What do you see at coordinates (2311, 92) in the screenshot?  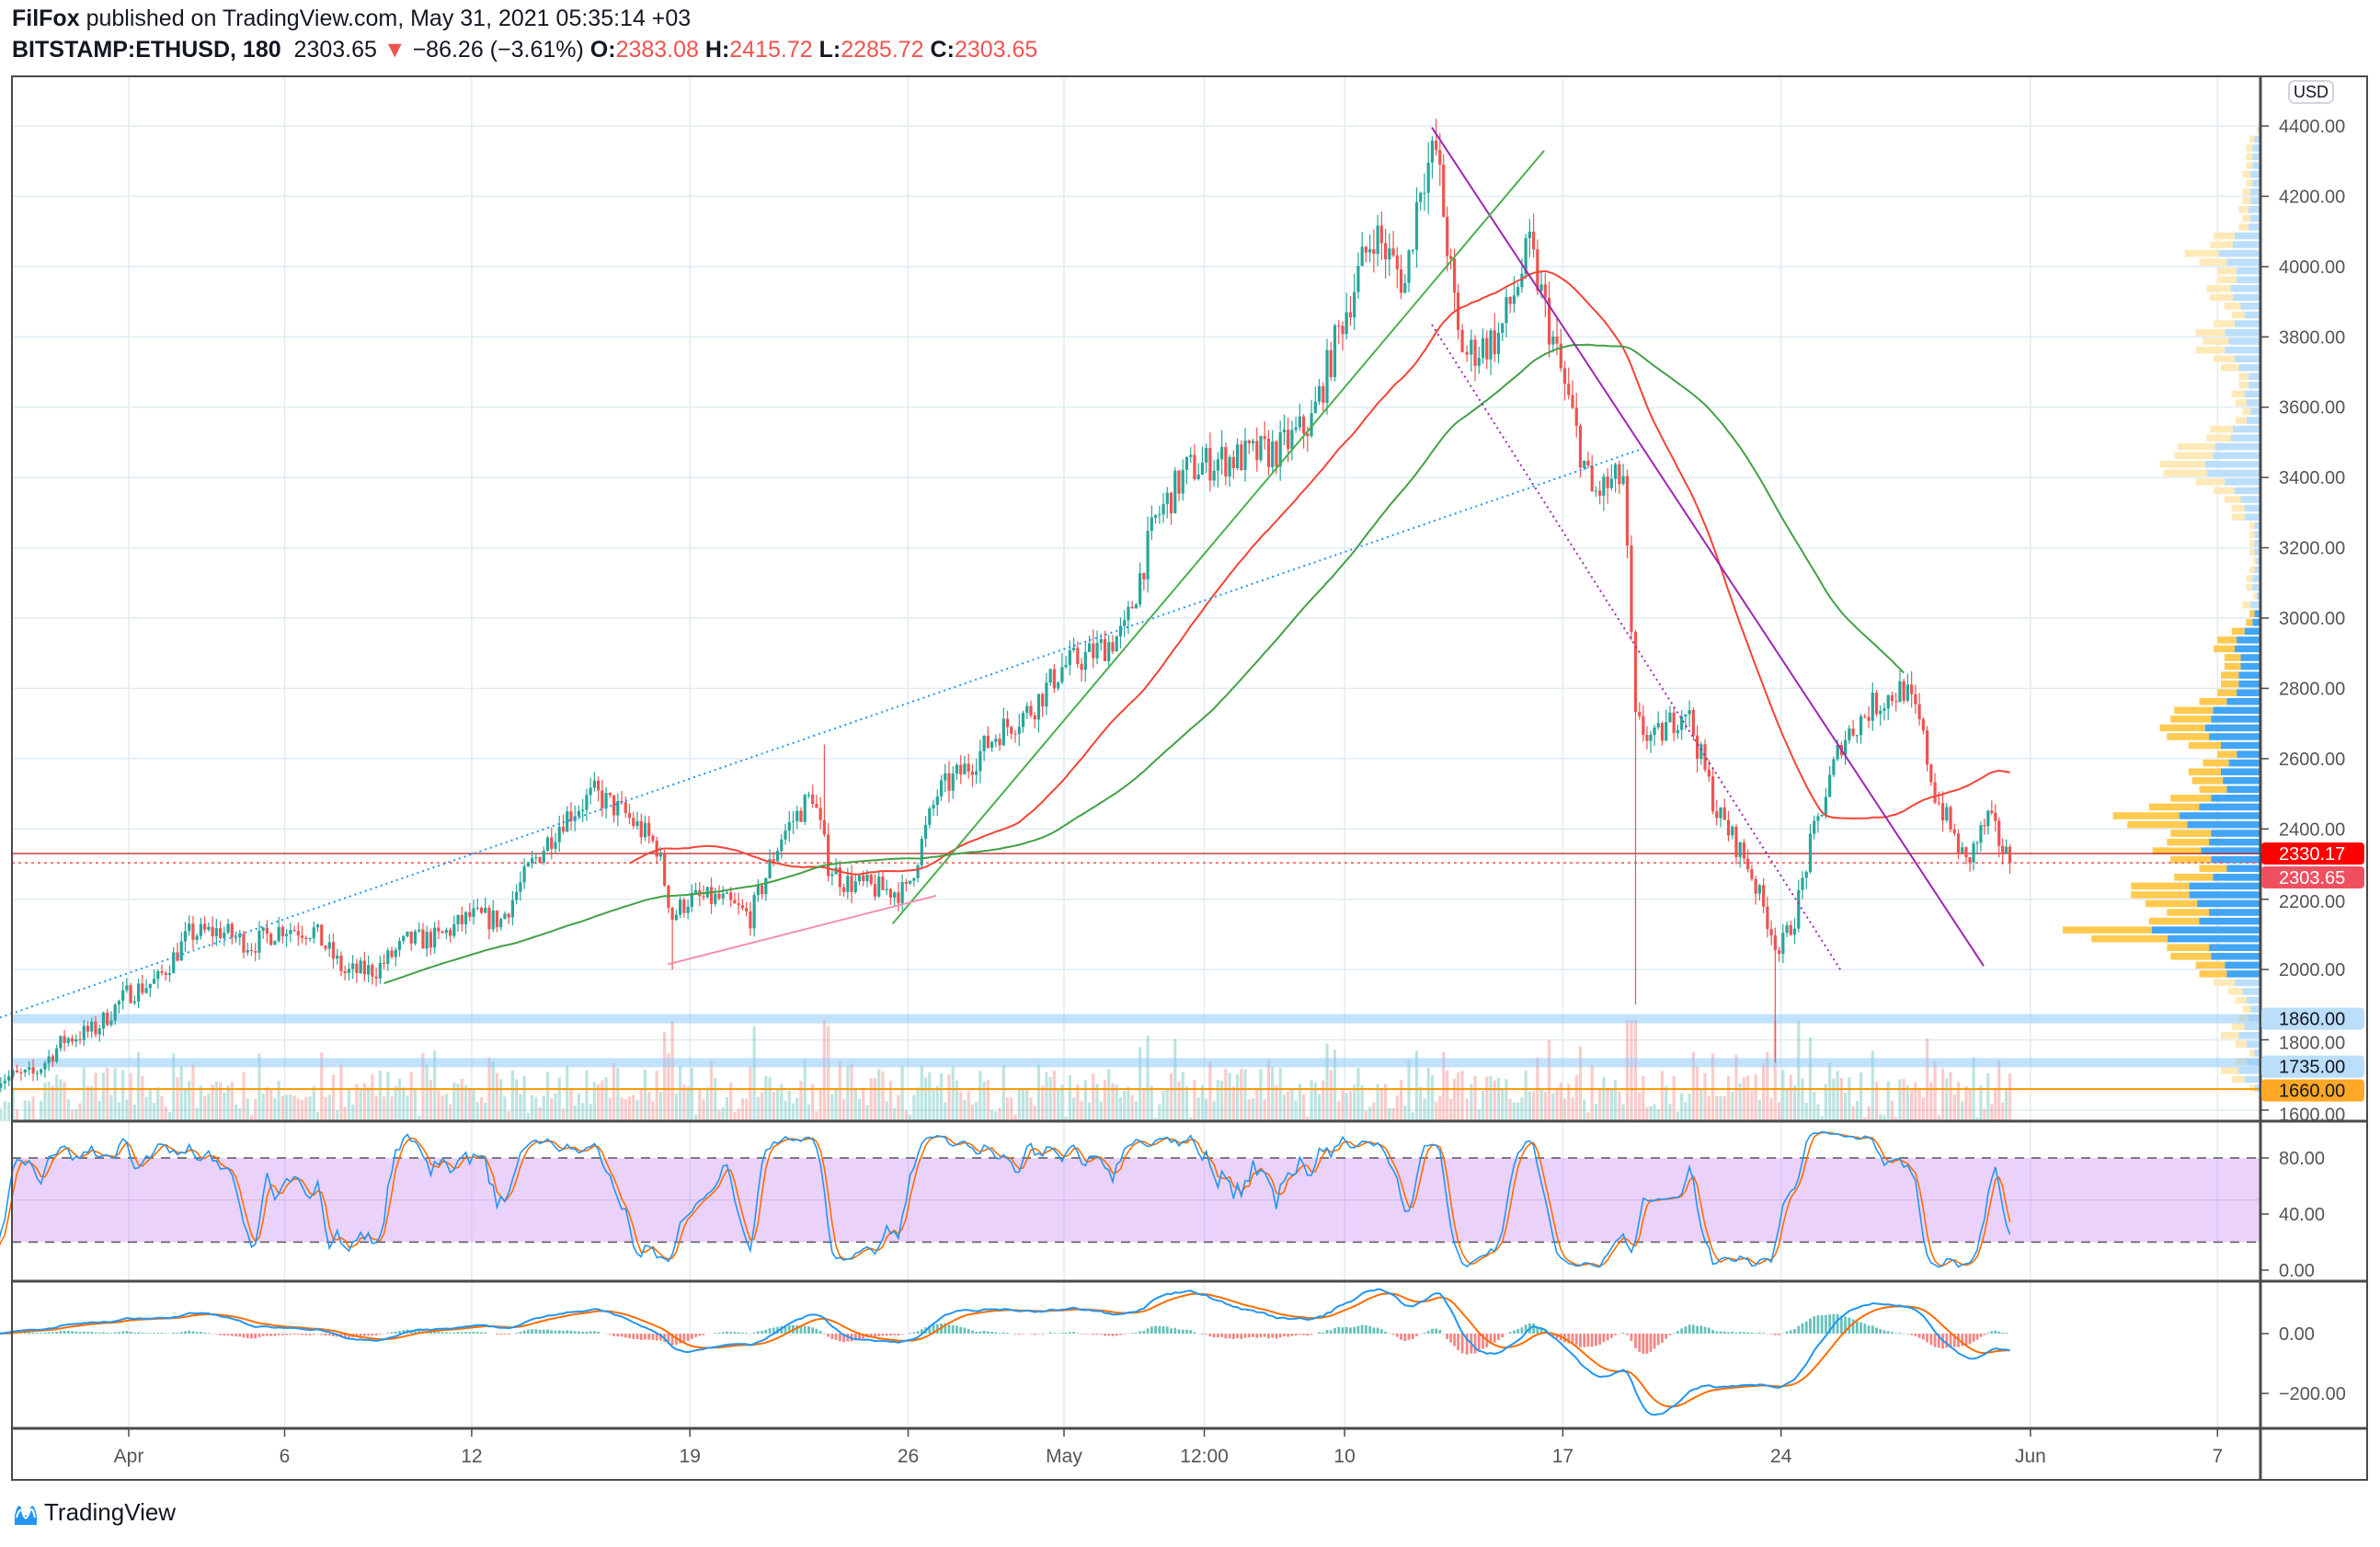 I see `currency-badge: USD` at bounding box center [2311, 92].